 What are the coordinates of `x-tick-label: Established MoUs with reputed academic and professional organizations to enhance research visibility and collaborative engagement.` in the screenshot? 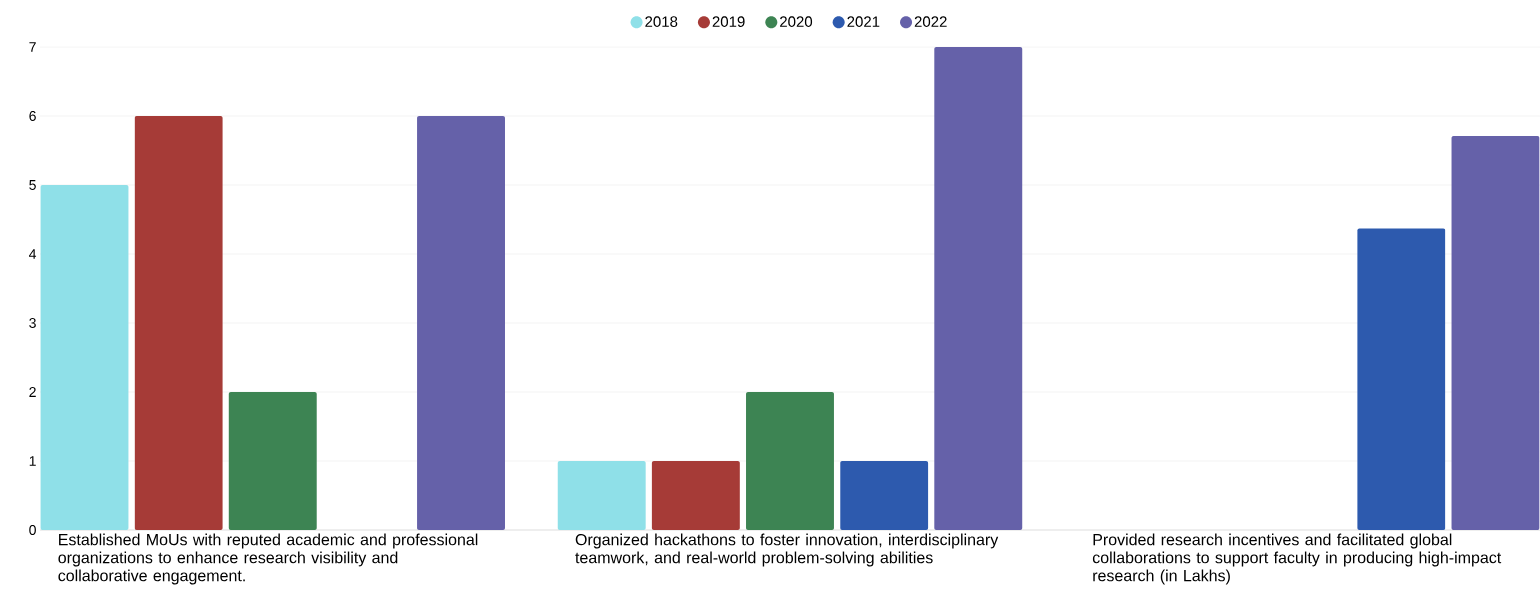 It's located at (268, 559).